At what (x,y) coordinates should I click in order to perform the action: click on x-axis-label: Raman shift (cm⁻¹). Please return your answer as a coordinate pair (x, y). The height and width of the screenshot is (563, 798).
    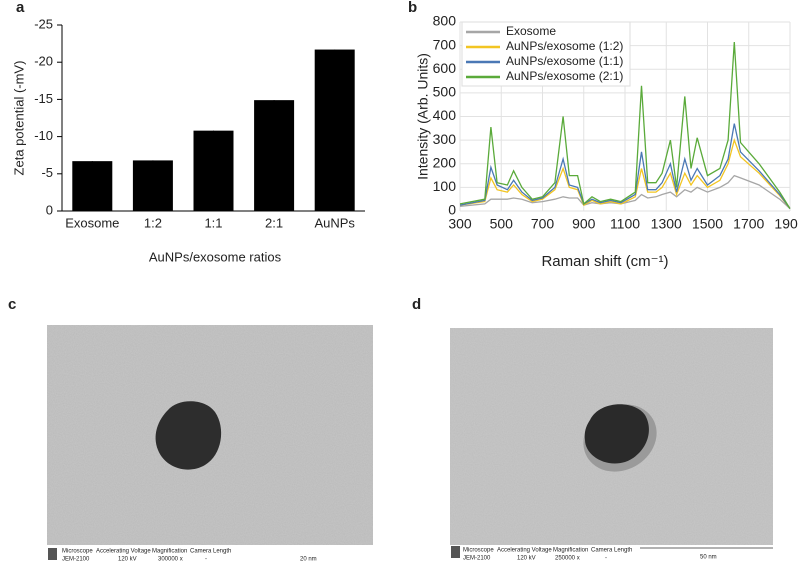
    Looking at the image, I should click on (604, 261).